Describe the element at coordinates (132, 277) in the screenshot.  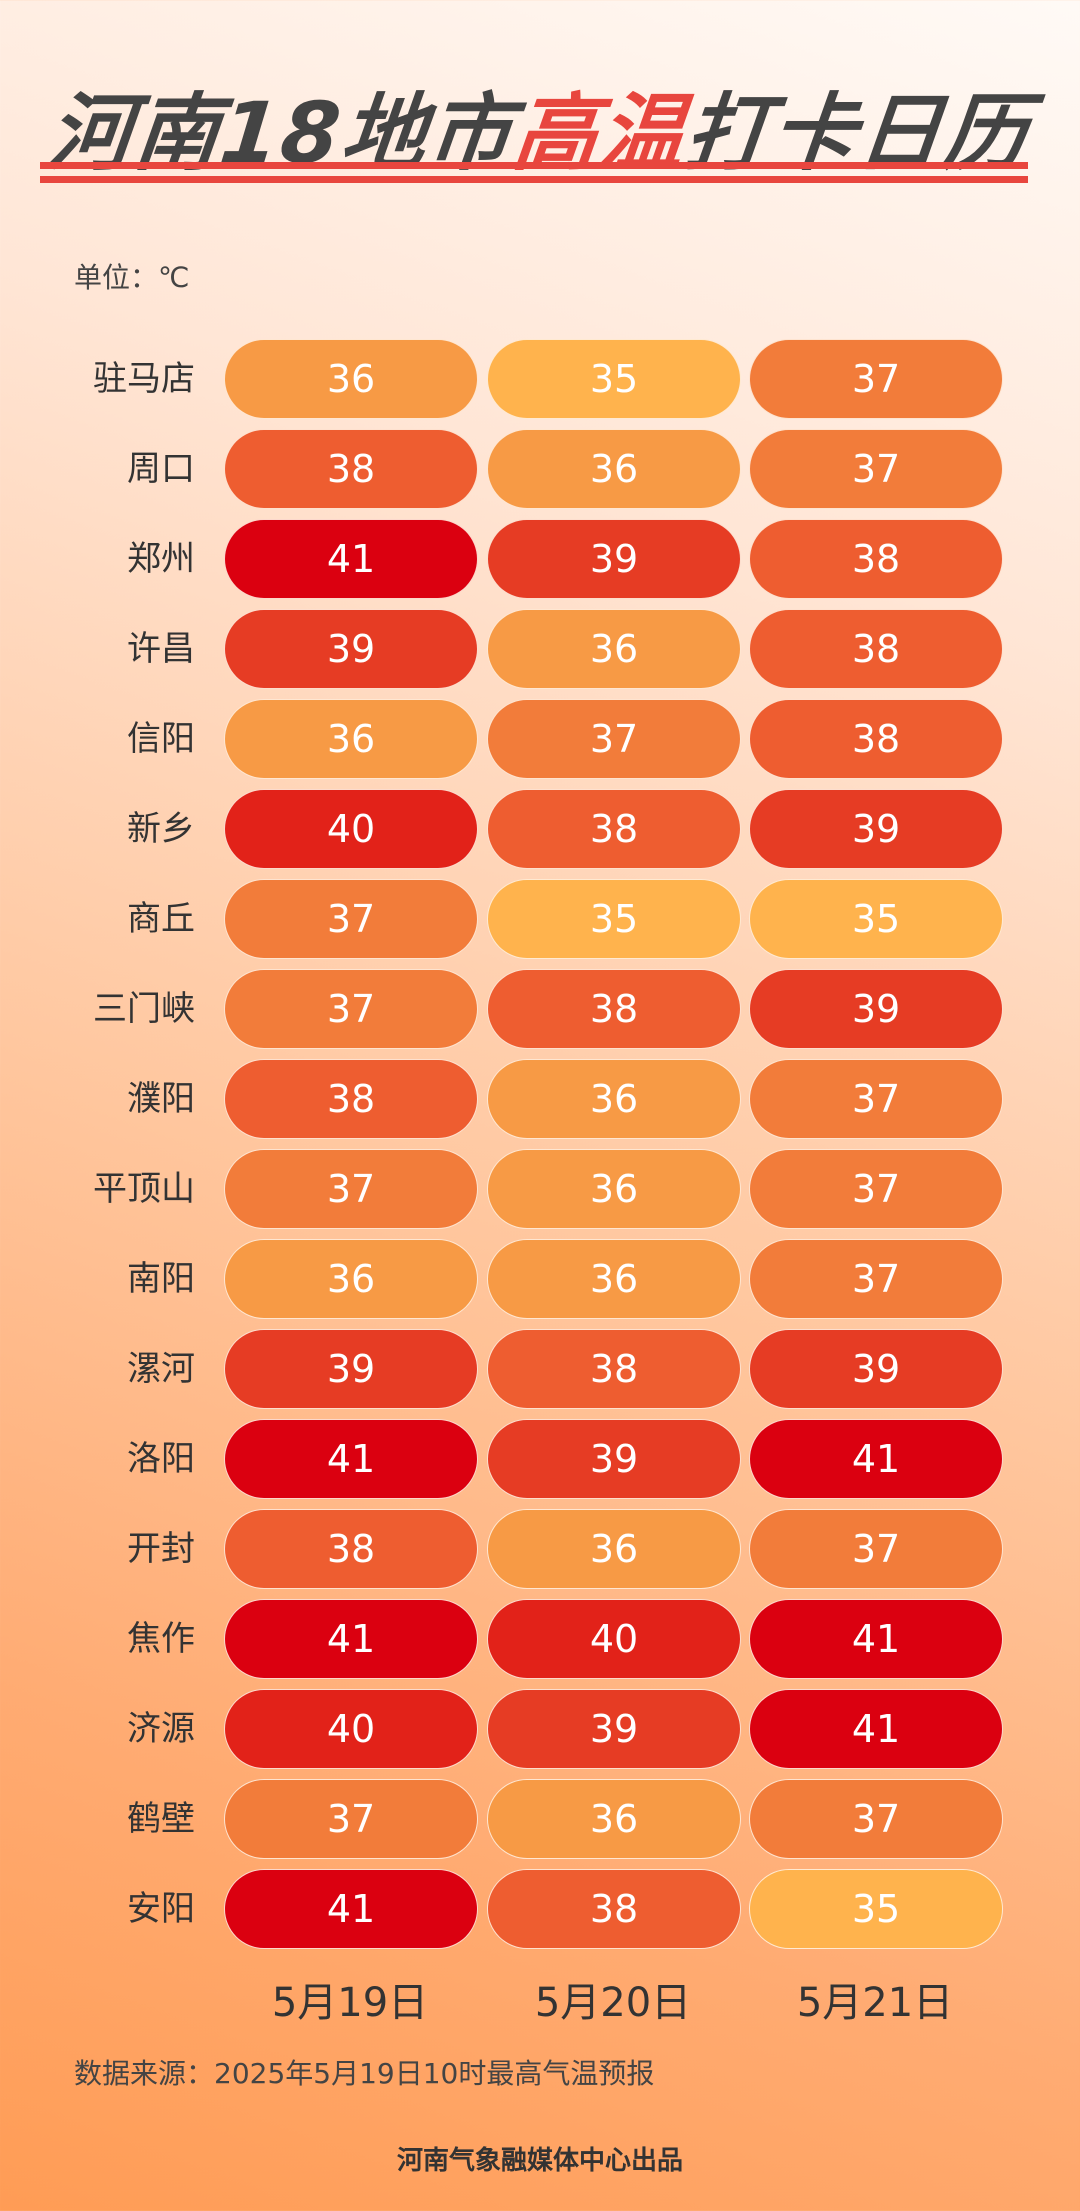
I see `unit-label: 单位：℃` at that location.